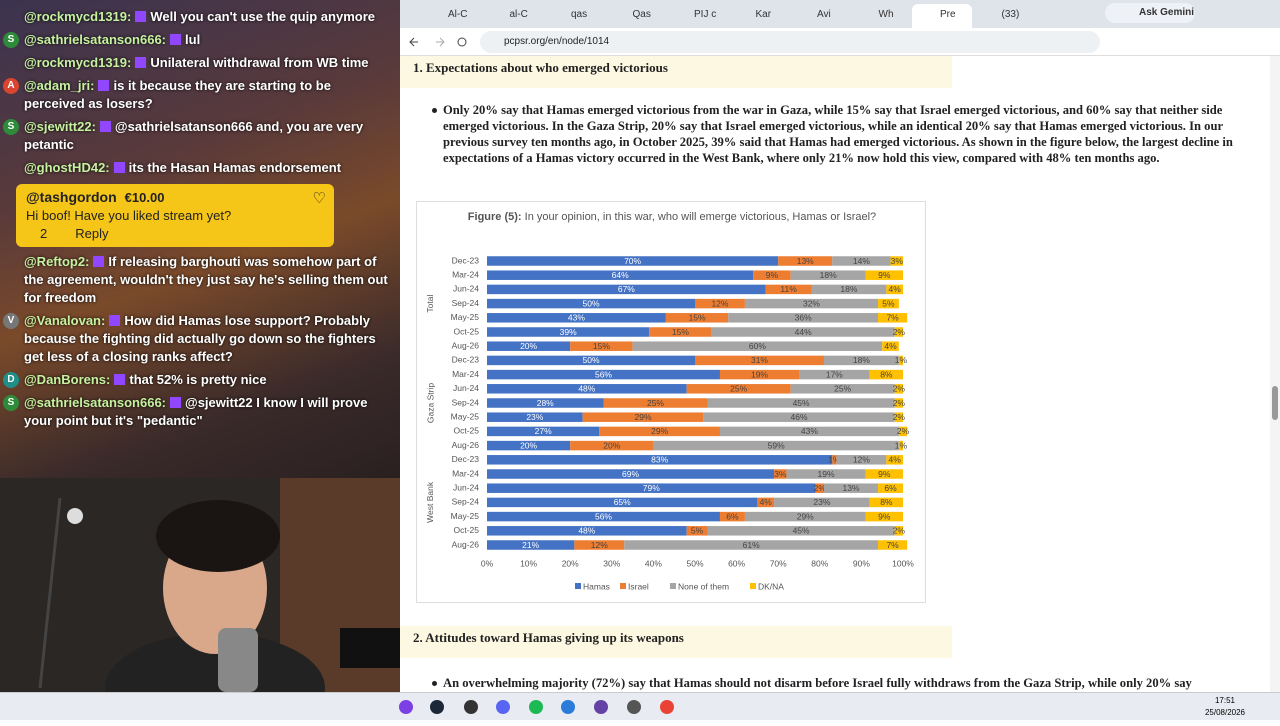 This screenshot has width=1280, height=726. Describe the element at coordinates (850, 488) in the screenshot. I see `data-label: 13%` at that location.